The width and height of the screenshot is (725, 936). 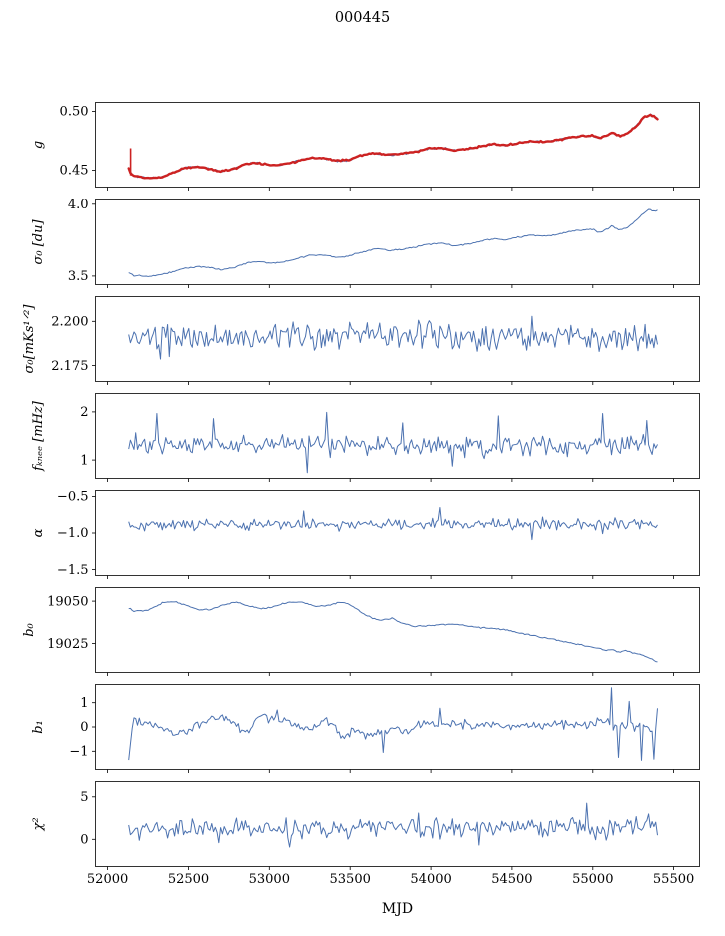 I want to click on y-tick-label: −0.5, so click(x=73, y=497).